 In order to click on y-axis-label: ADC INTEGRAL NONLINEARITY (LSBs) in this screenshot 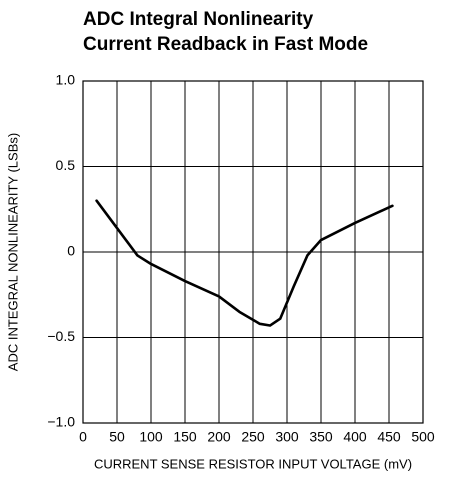, I will do `click(12, 252)`.